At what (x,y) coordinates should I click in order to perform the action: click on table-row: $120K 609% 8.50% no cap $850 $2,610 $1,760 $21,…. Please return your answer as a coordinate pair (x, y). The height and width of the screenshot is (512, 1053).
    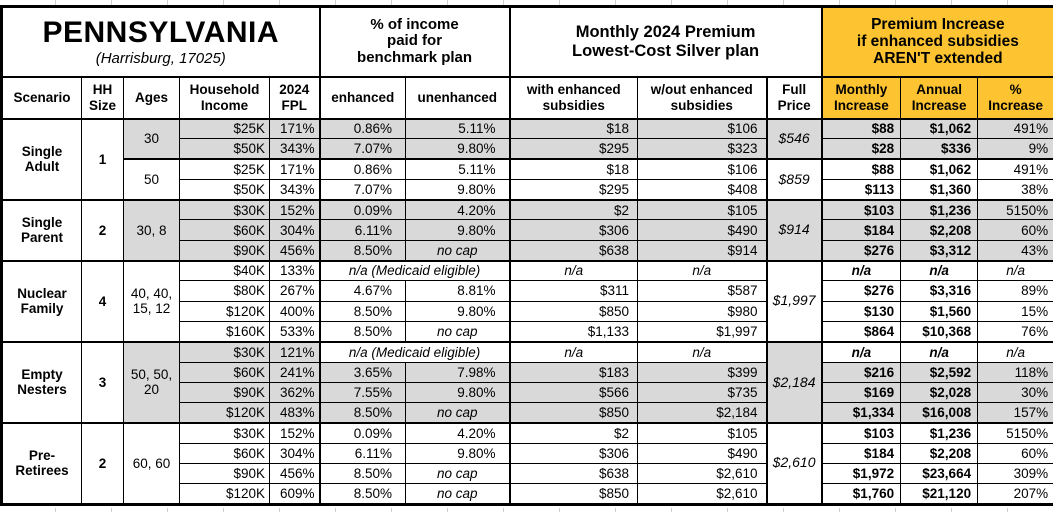
    Looking at the image, I should click on (527, 494).